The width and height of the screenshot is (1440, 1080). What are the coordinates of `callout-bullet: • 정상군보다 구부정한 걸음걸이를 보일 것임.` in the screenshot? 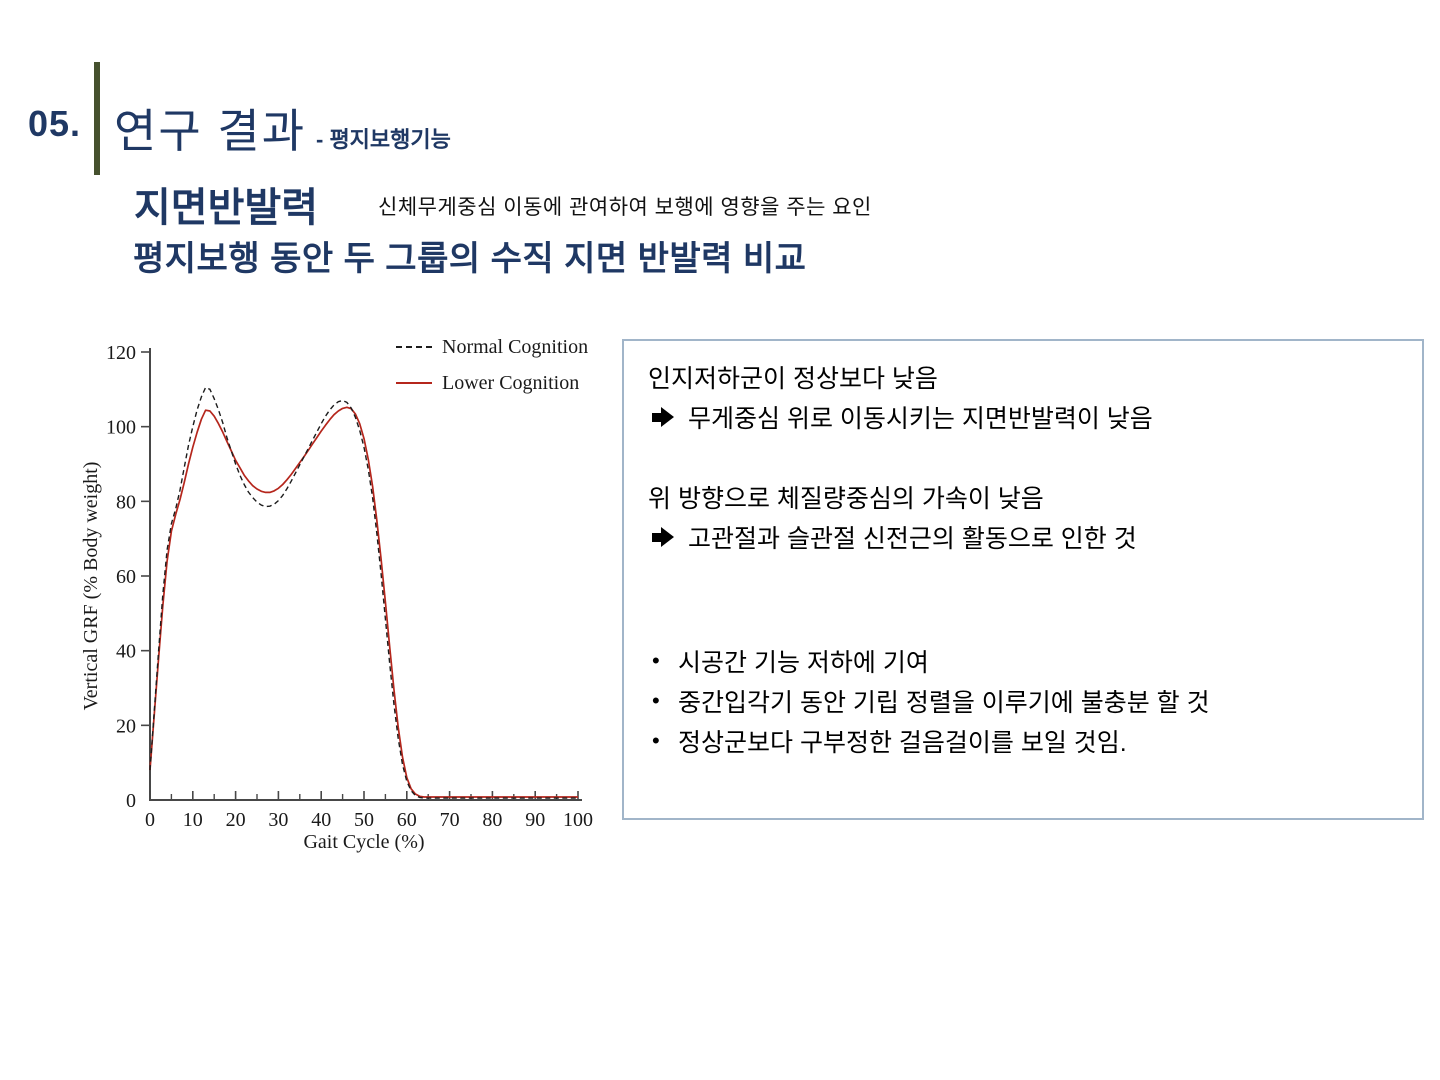 It's located at (889, 741).